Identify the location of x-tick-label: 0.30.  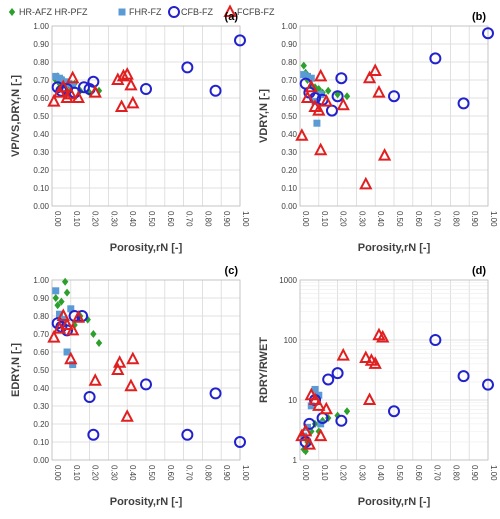
(361, 473).